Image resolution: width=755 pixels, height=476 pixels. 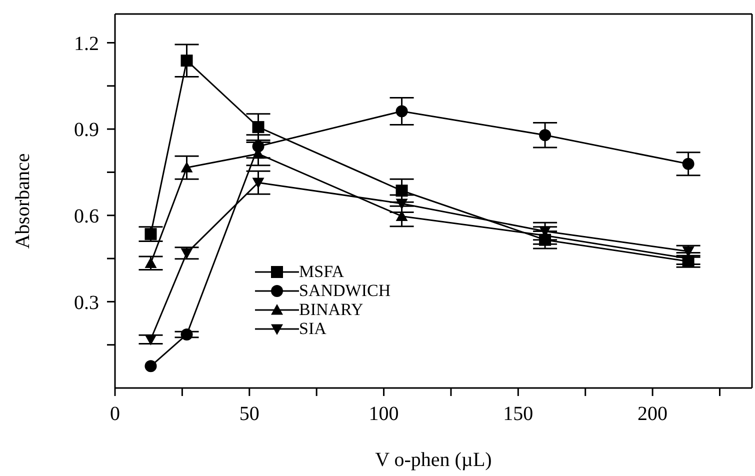 What do you see at coordinates (86, 130) in the screenshot?
I see `y-tick-label: 0.9` at bounding box center [86, 130].